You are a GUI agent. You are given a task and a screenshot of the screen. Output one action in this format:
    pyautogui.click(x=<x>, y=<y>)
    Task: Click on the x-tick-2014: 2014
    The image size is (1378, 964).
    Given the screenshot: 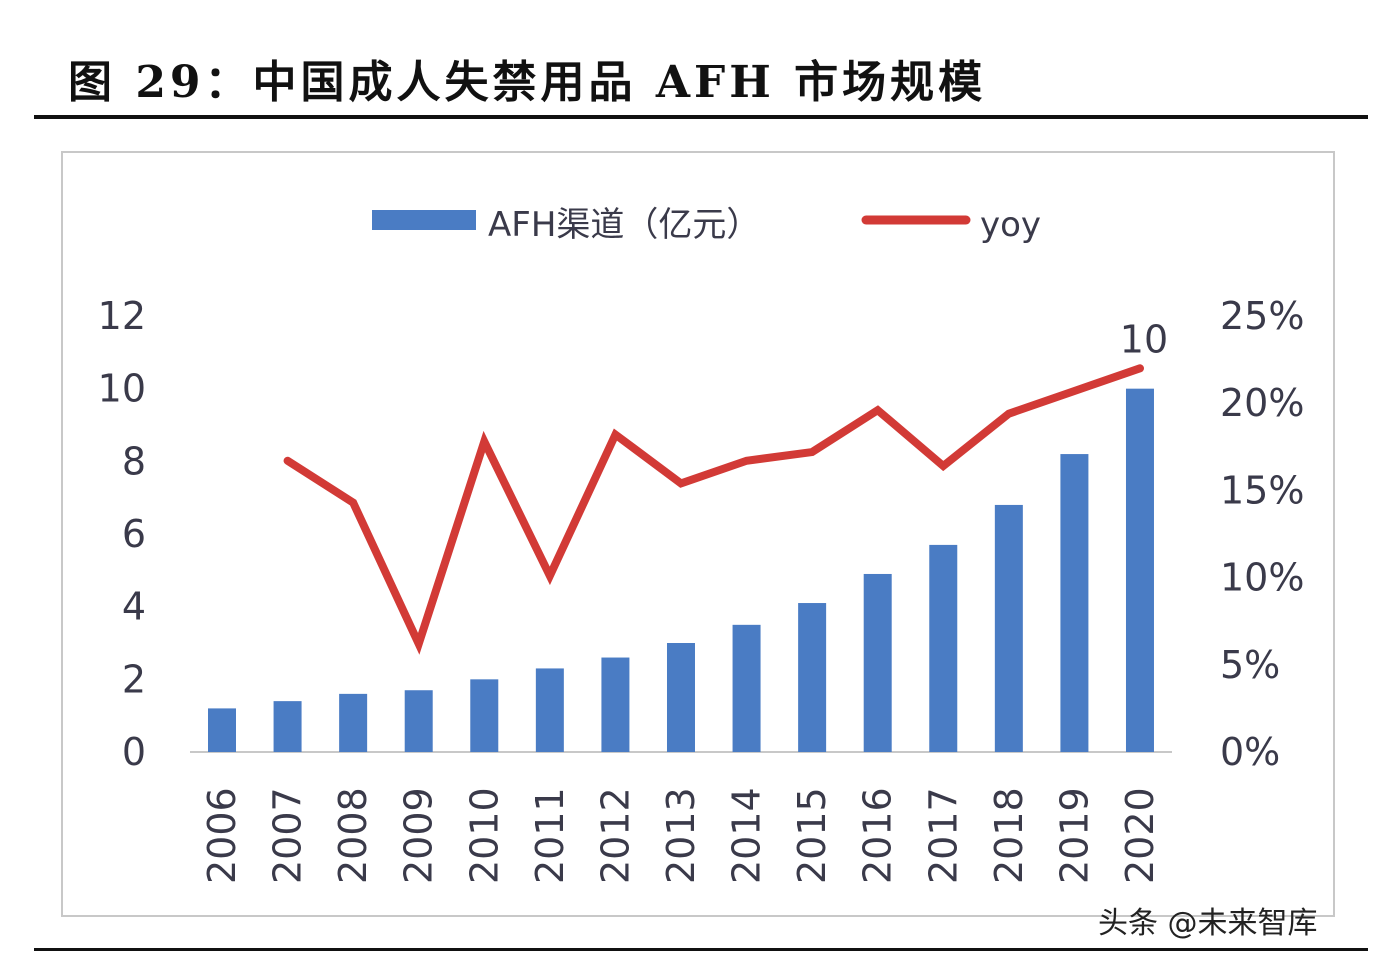 What is the action you would take?
    pyautogui.click(x=747, y=835)
    